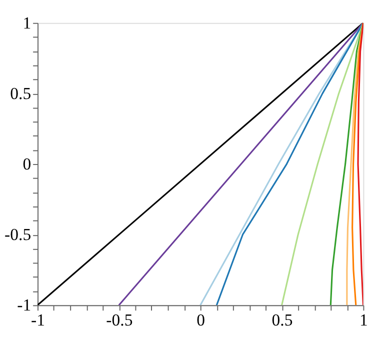  I want to click on y-tick-label: -1, so click(24, 305).